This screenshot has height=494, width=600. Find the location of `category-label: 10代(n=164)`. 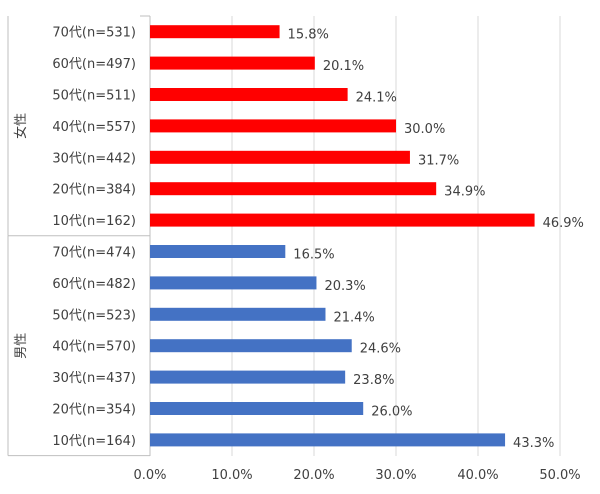

category-label: 10代(n=164) is located at coordinates (94, 441).